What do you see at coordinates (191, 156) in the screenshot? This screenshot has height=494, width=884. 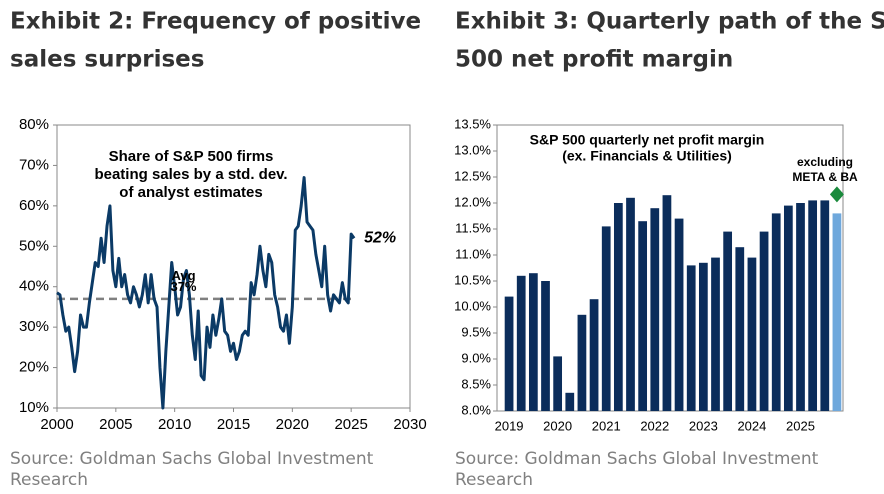 I see `annotation: Share of S&P 500 firms` at bounding box center [191, 156].